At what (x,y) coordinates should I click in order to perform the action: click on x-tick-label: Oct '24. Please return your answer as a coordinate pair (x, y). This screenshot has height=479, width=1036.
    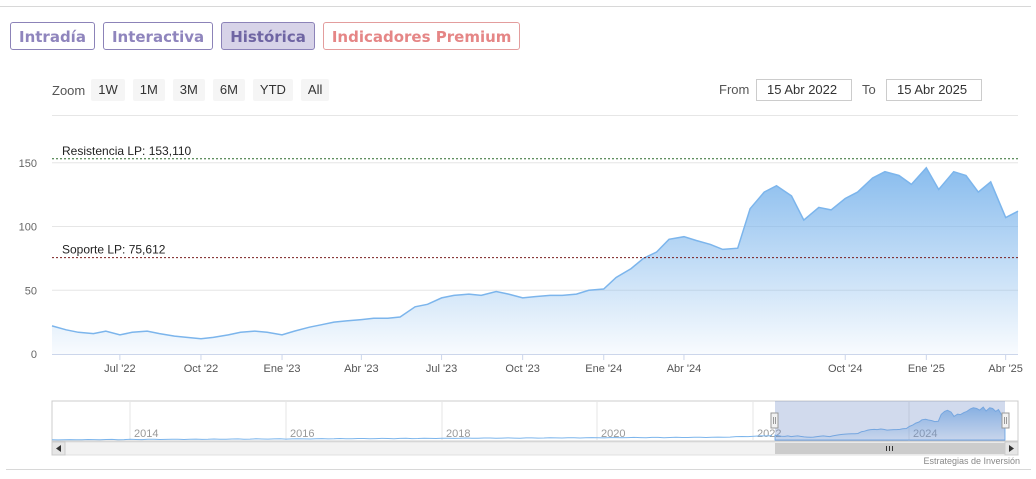
    Looking at the image, I should click on (845, 369).